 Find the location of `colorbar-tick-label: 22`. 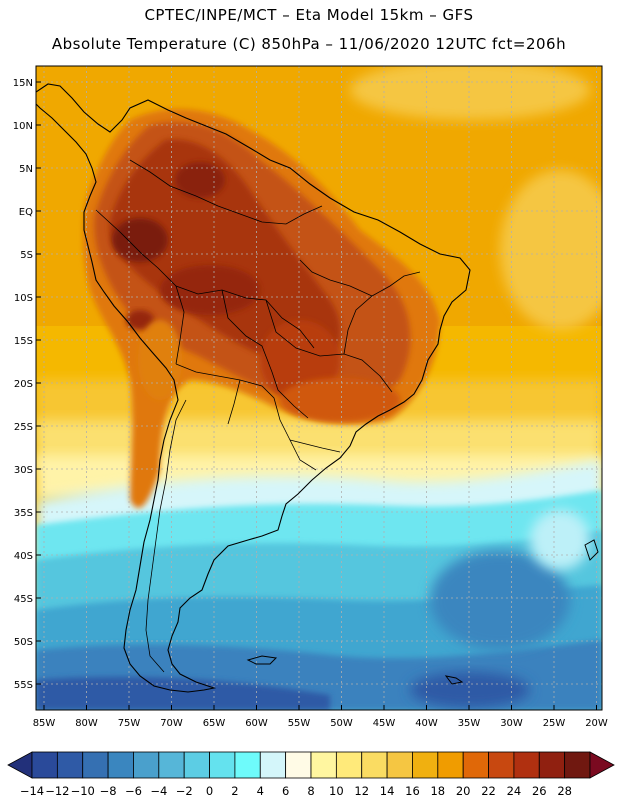

colorbar-tick-label: 22 is located at coordinates (488, 791).